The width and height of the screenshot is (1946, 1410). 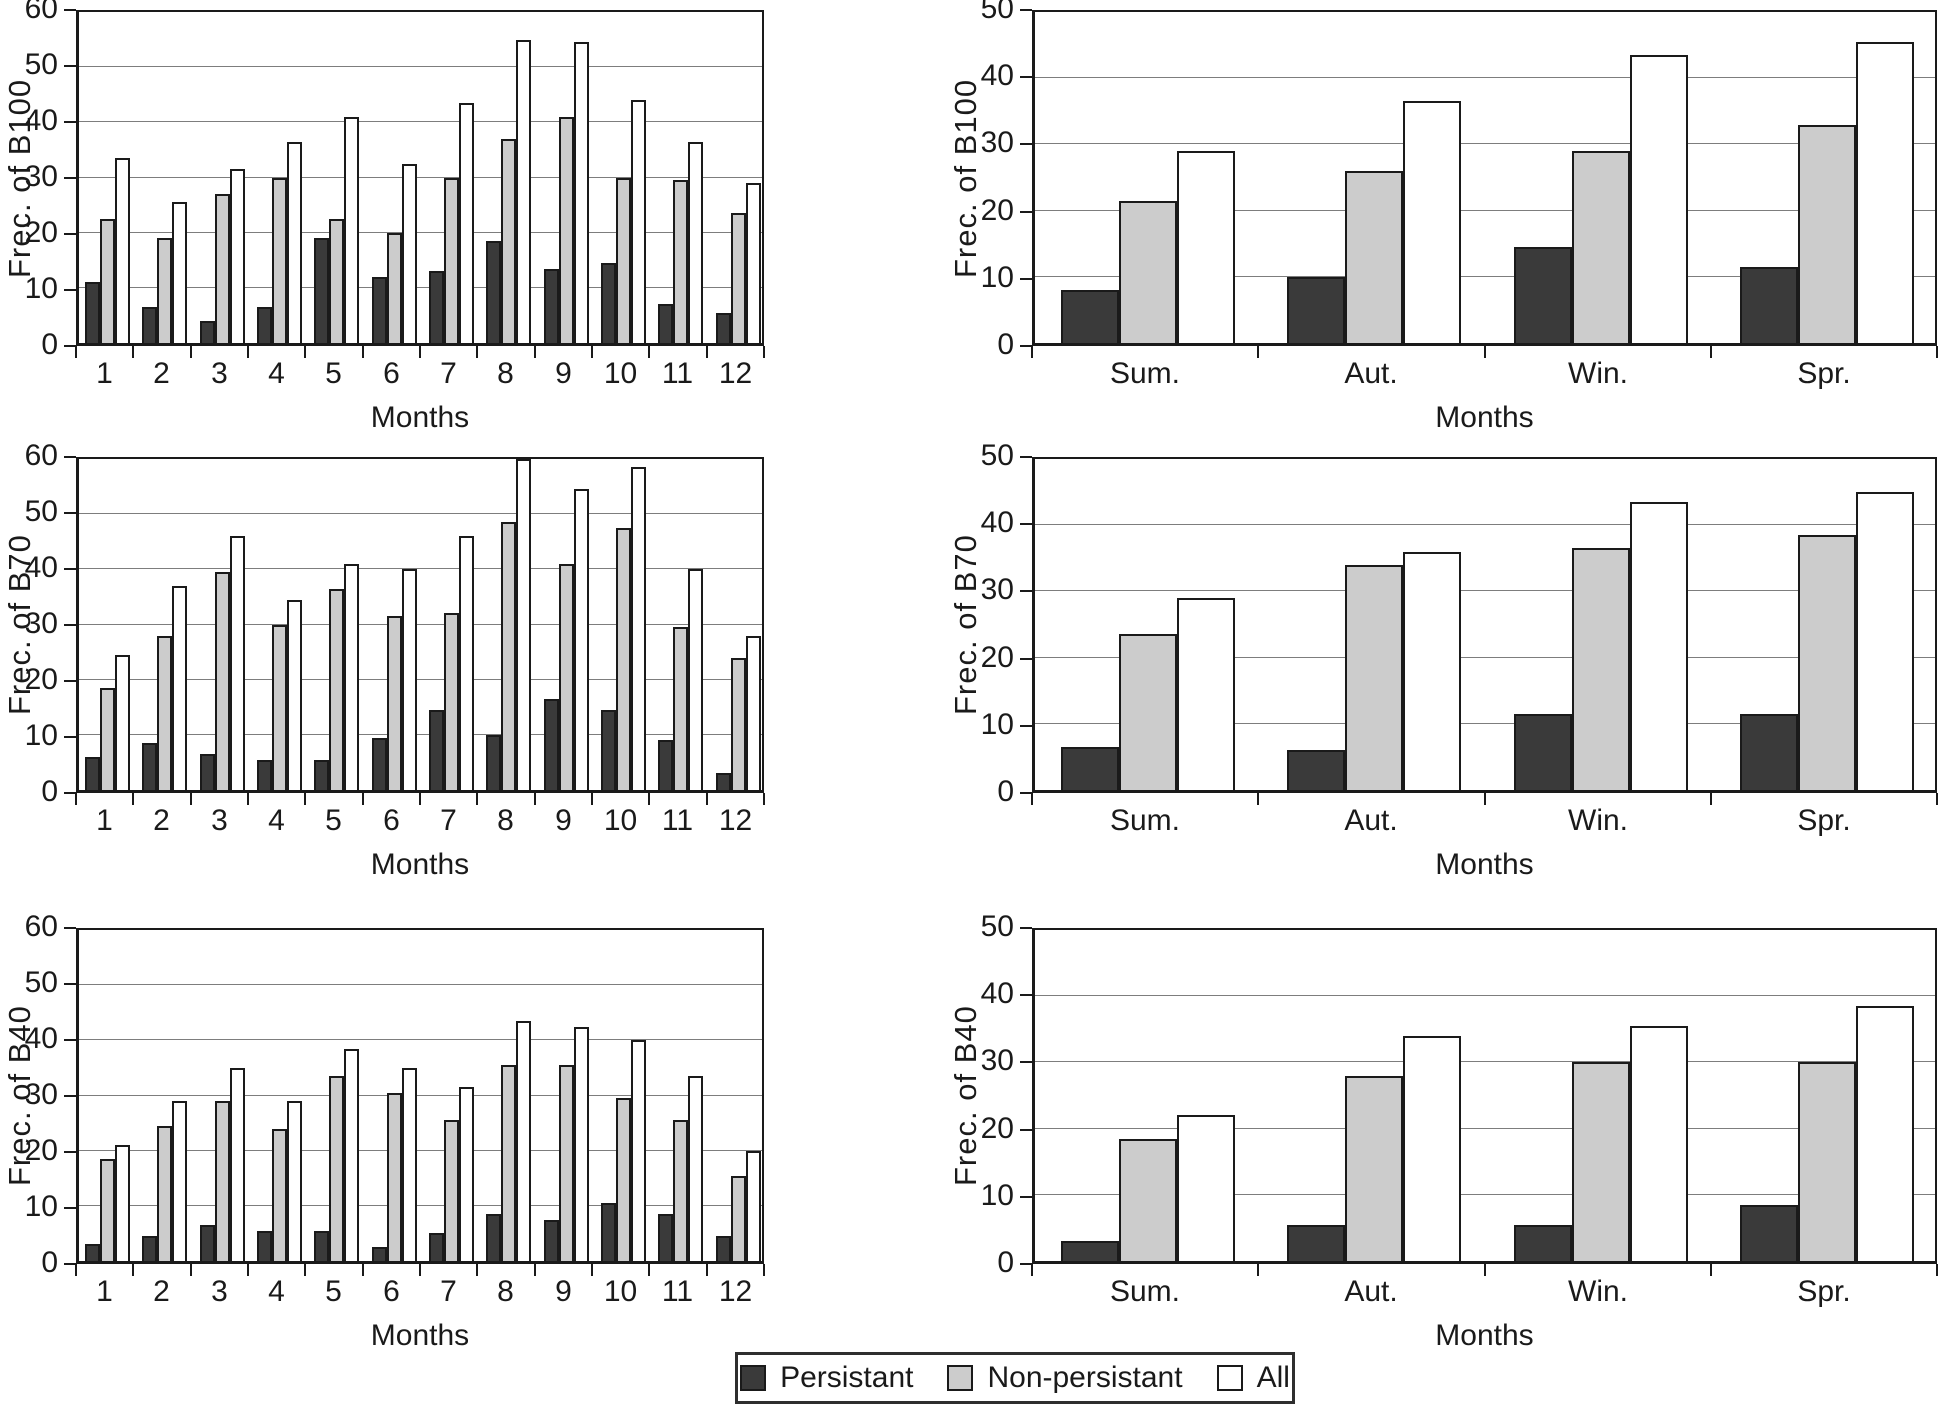 I want to click on all-swatch-icon, so click(x=1229, y=1378).